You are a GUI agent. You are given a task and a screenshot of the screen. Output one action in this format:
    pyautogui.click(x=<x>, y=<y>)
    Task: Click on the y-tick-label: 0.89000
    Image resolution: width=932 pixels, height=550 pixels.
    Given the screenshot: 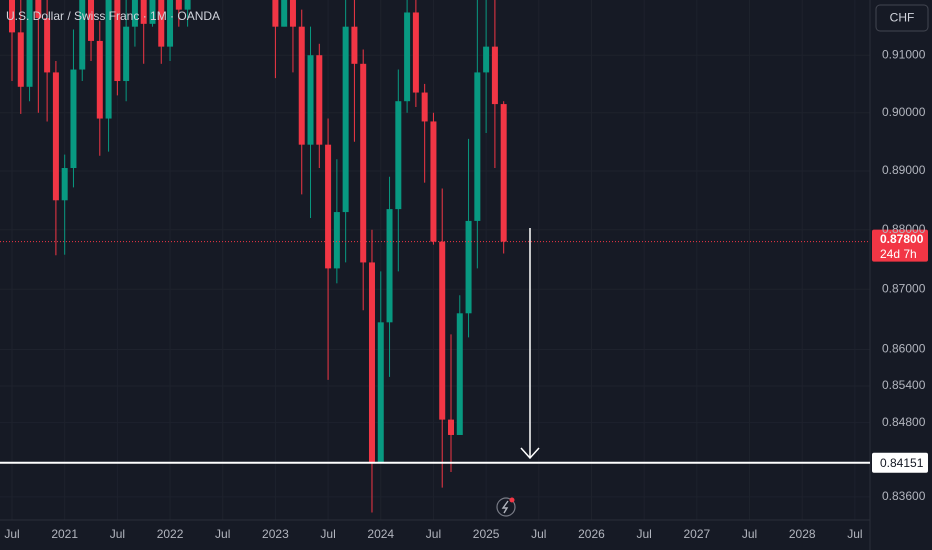 What is the action you would take?
    pyautogui.click(x=904, y=170)
    